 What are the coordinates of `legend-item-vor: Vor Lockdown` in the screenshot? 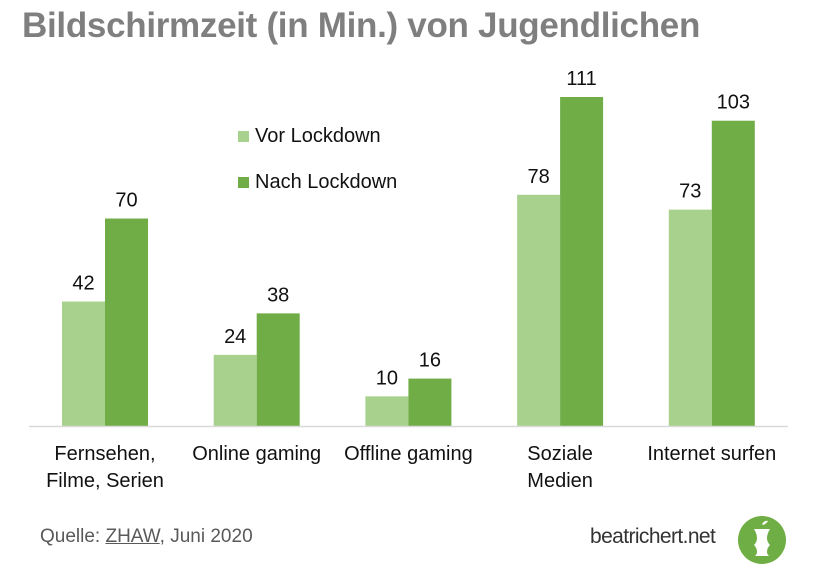 It's located at (317, 136).